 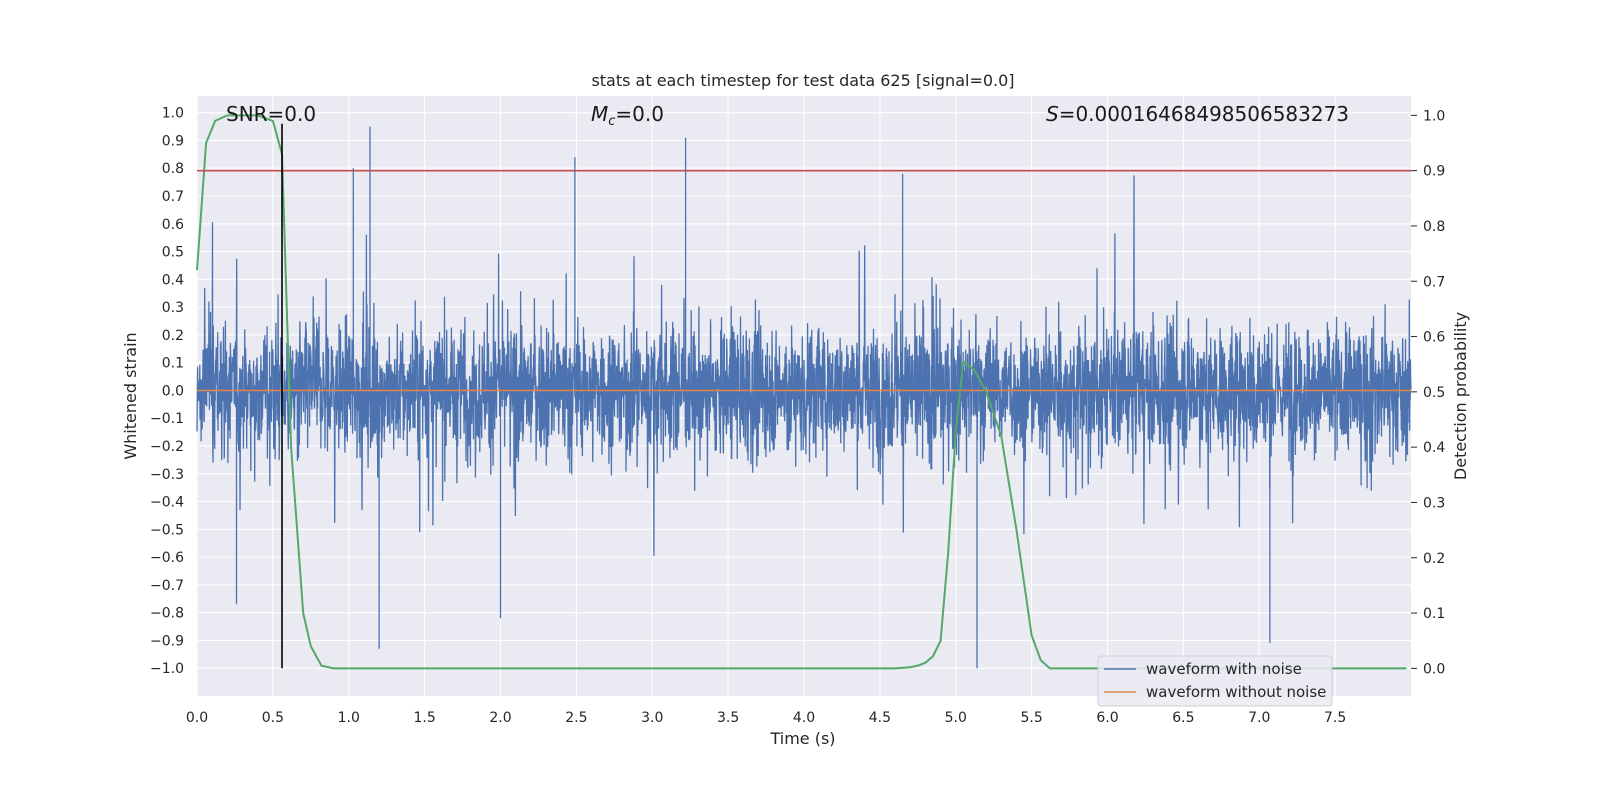 What do you see at coordinates (1052, 114) in the screenshot?
I see `s-symbol: S` at bounding box center [1052, 114].